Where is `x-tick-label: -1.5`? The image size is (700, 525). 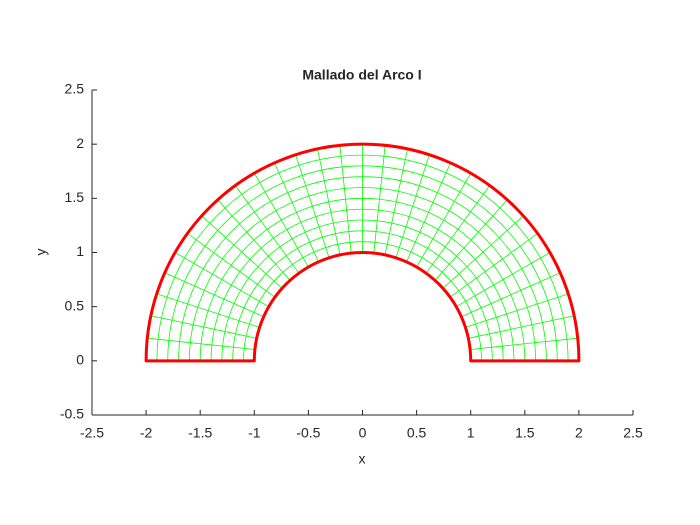 x-tick-label: -1.5 is located at coordinates (200, 433).